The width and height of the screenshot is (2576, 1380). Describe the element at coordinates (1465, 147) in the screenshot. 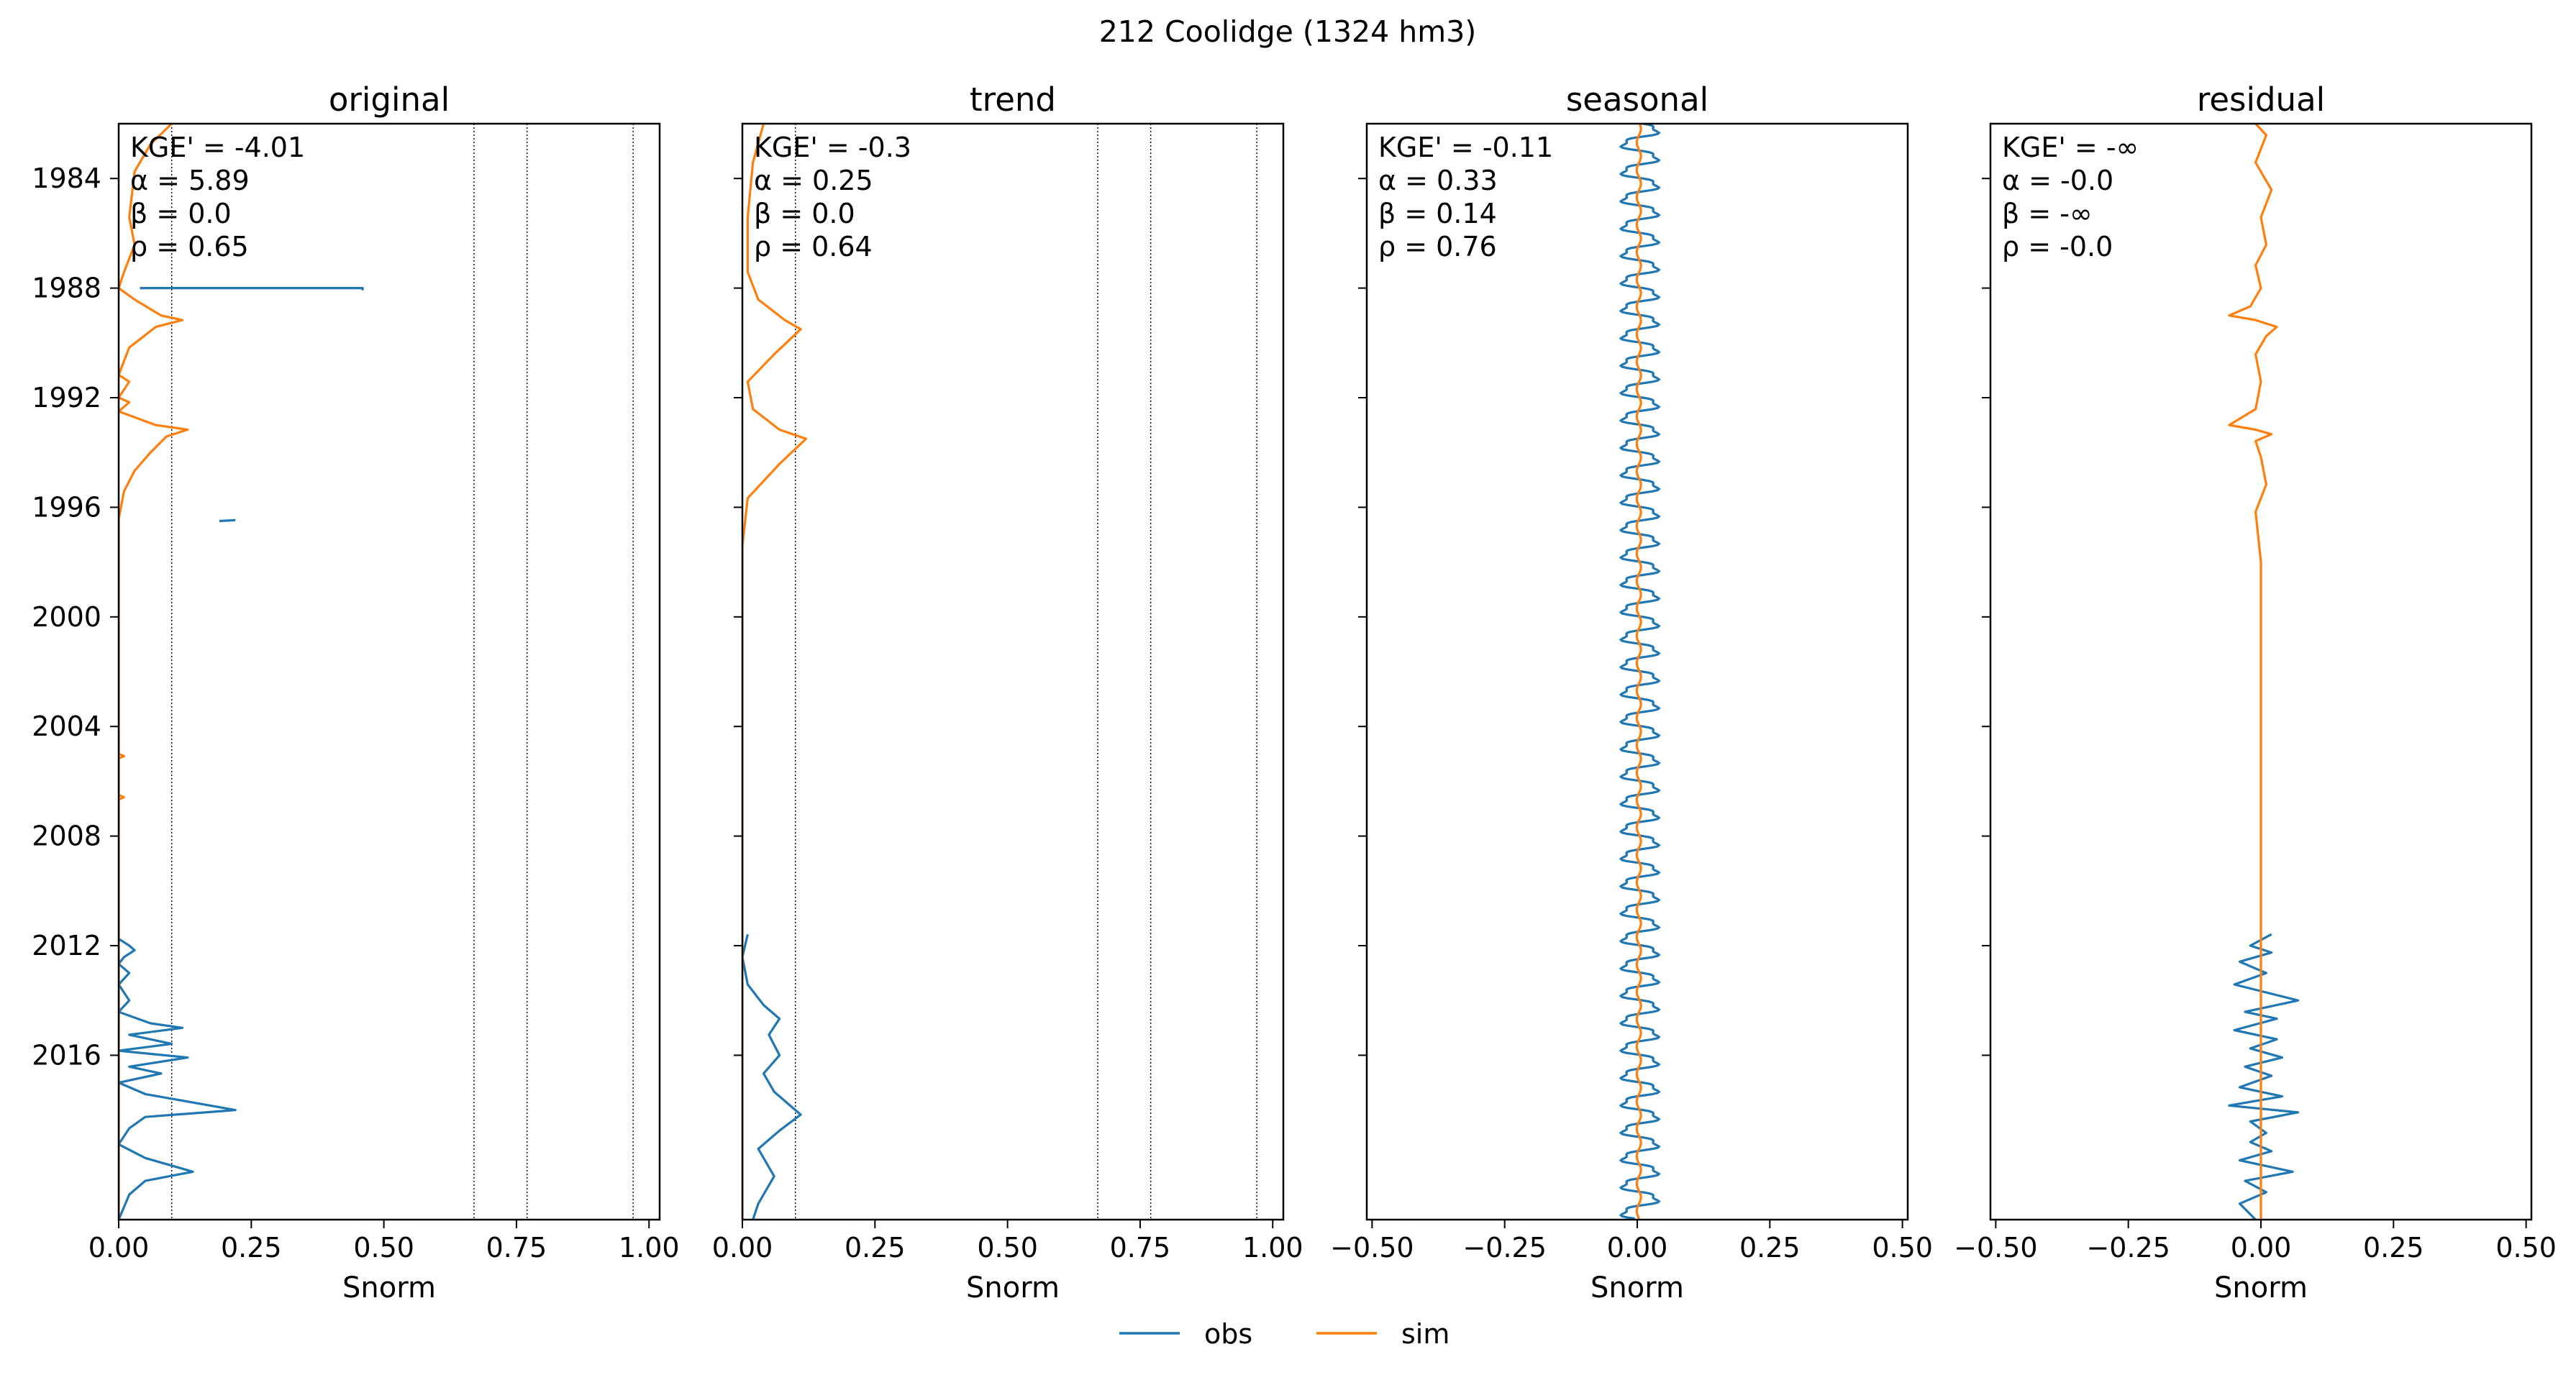

I see `stats-line: KGE' = -0.11` at that location.